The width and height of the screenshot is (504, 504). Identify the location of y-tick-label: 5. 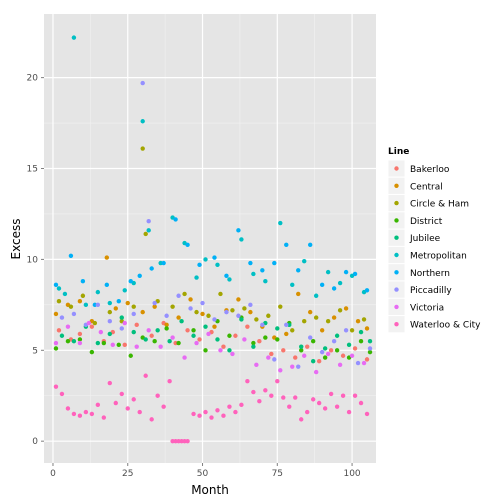
(35, 351).